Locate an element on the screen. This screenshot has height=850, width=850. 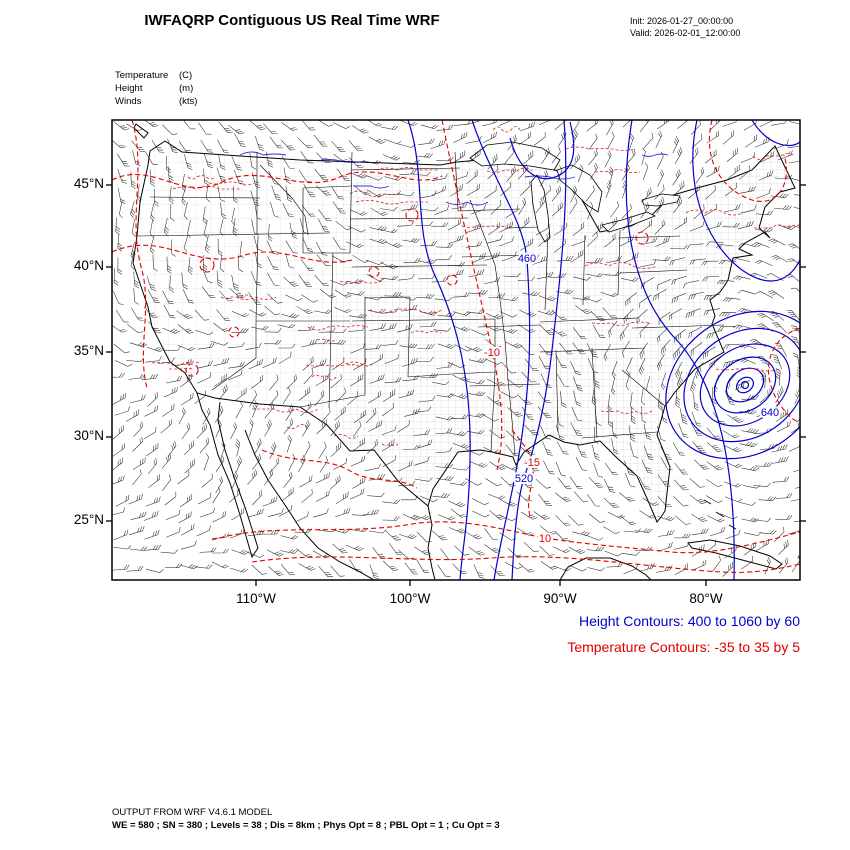
legend-winds: Winds (kts) is located at coordinates (156, 101).